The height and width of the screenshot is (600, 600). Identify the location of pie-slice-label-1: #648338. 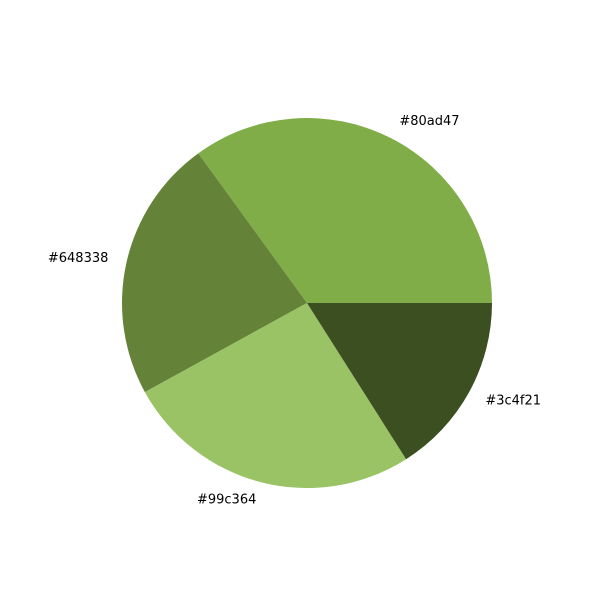
(78, 258).